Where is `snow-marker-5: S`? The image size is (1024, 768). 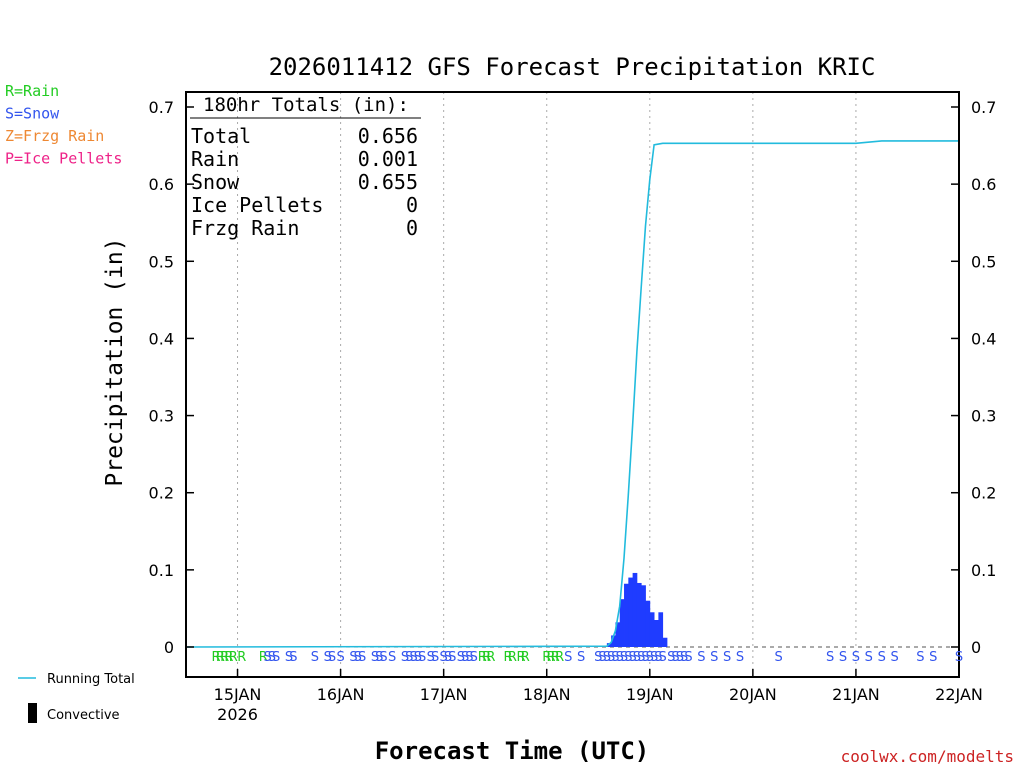
snow-marker-5: S is located at coordinates (315, 657).